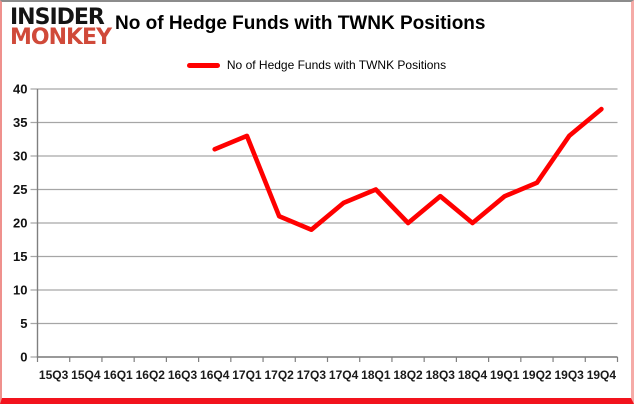 The height and width of the screenshot is (404, 634). I want to click on y-axis-label: 20, so click(20, 223).